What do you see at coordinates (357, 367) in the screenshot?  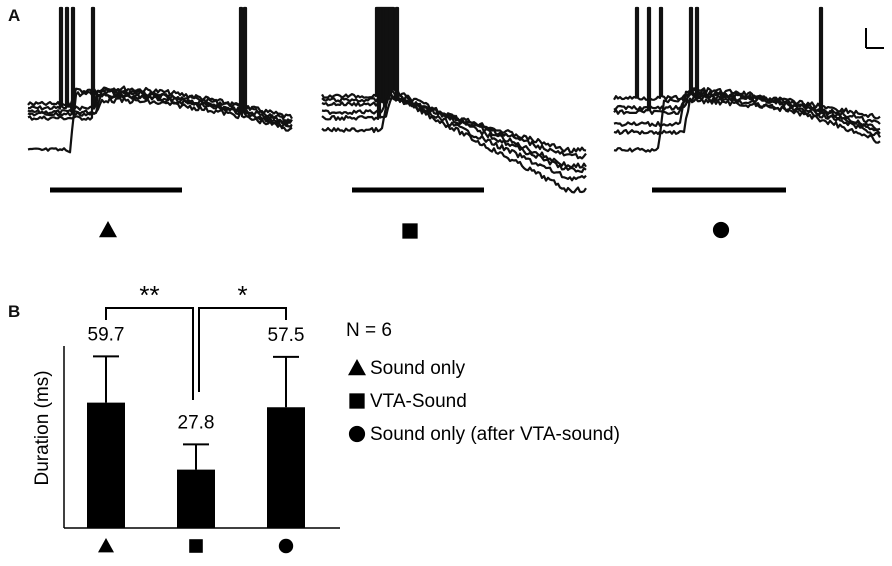 I see `legend-triangle-icon` at bounding box center [357, 367].